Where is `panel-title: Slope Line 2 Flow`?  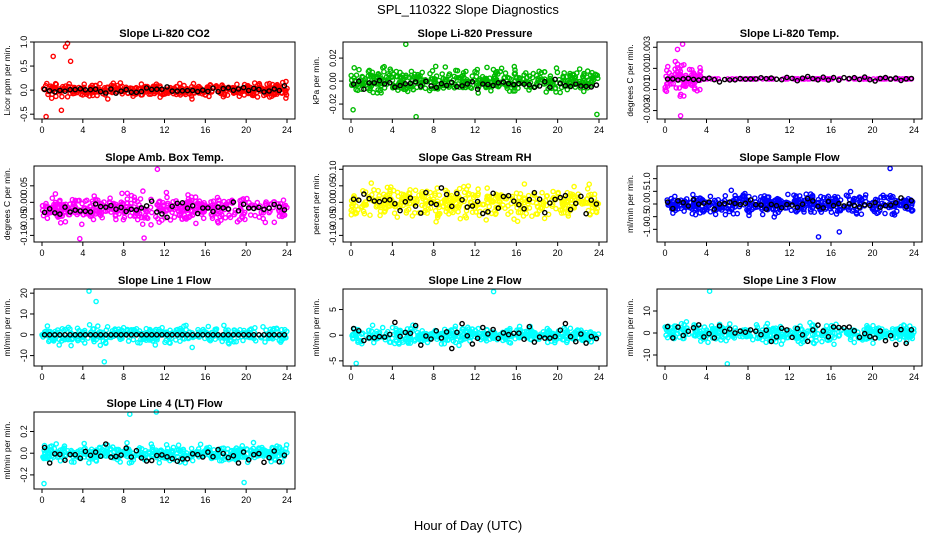 panel-title: Slope Line 2 Flow is located at coordinates (475, 281).